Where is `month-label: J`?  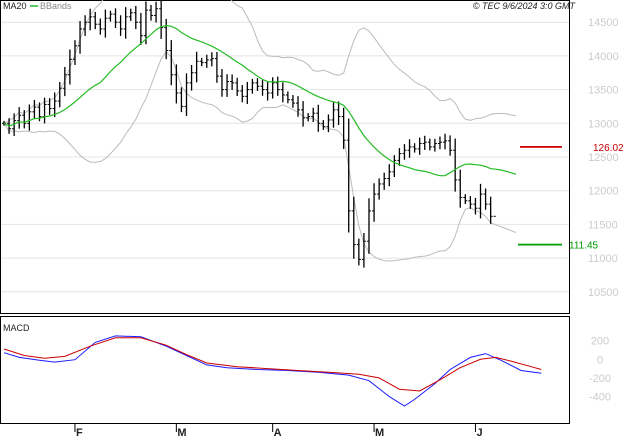
month-label: J is located at coordinates (479, 433).